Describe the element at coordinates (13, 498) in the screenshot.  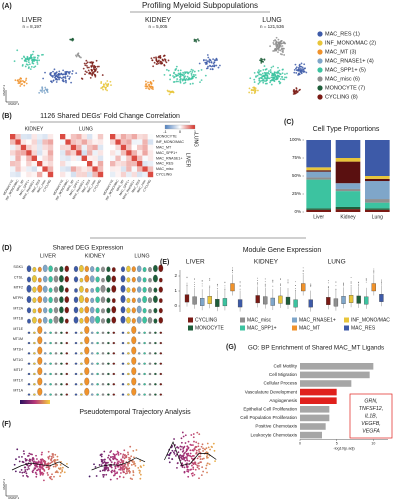
I see `umap-axis-label: UMAP 1` at that location.